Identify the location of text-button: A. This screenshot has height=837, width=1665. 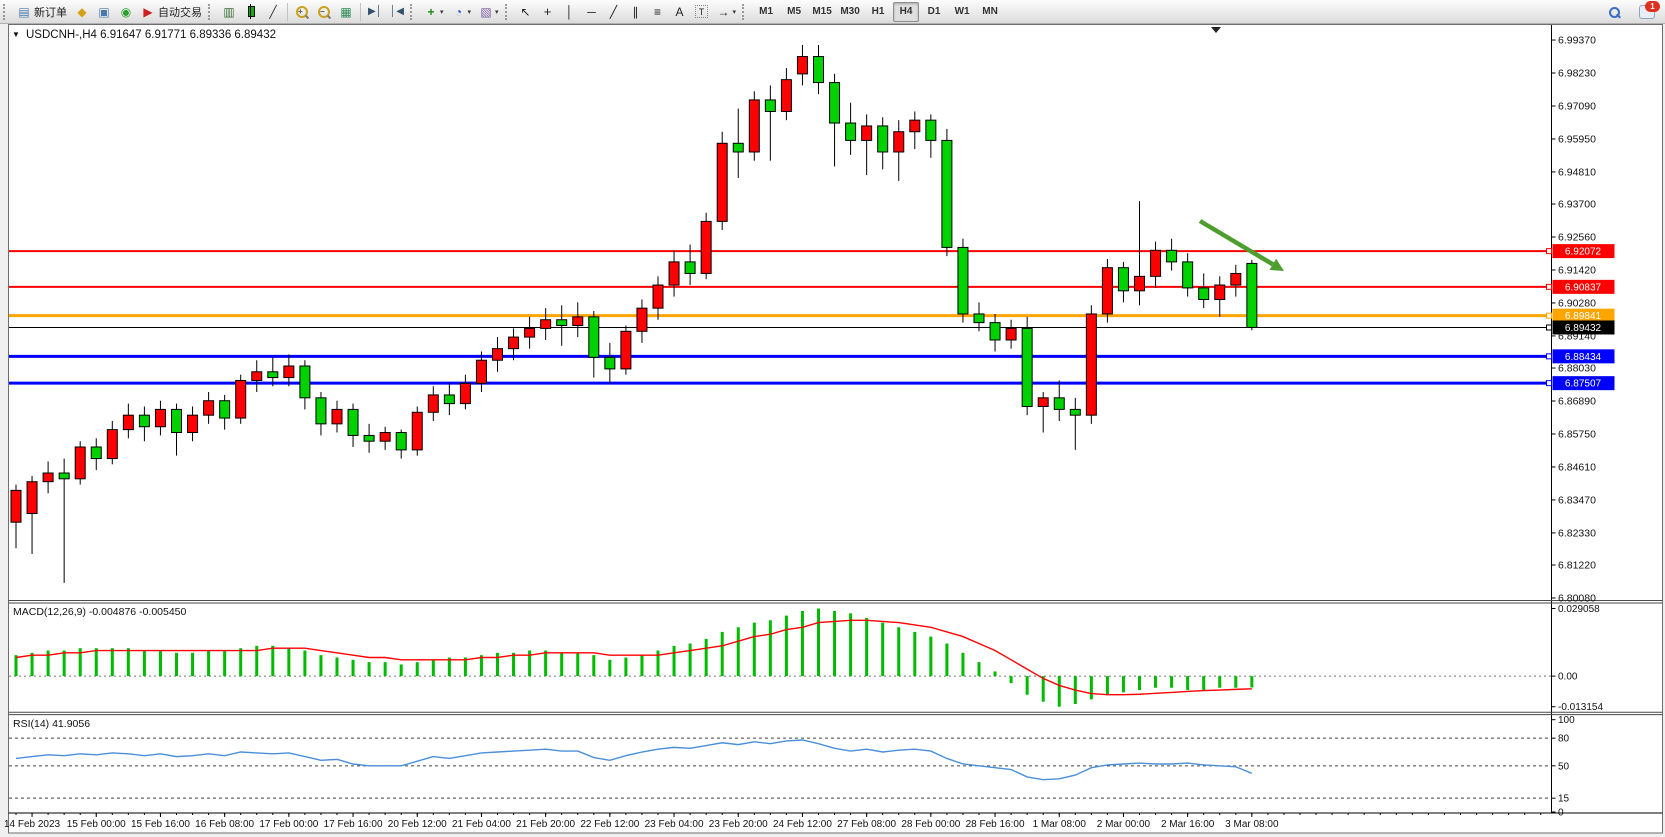
(680, 12).